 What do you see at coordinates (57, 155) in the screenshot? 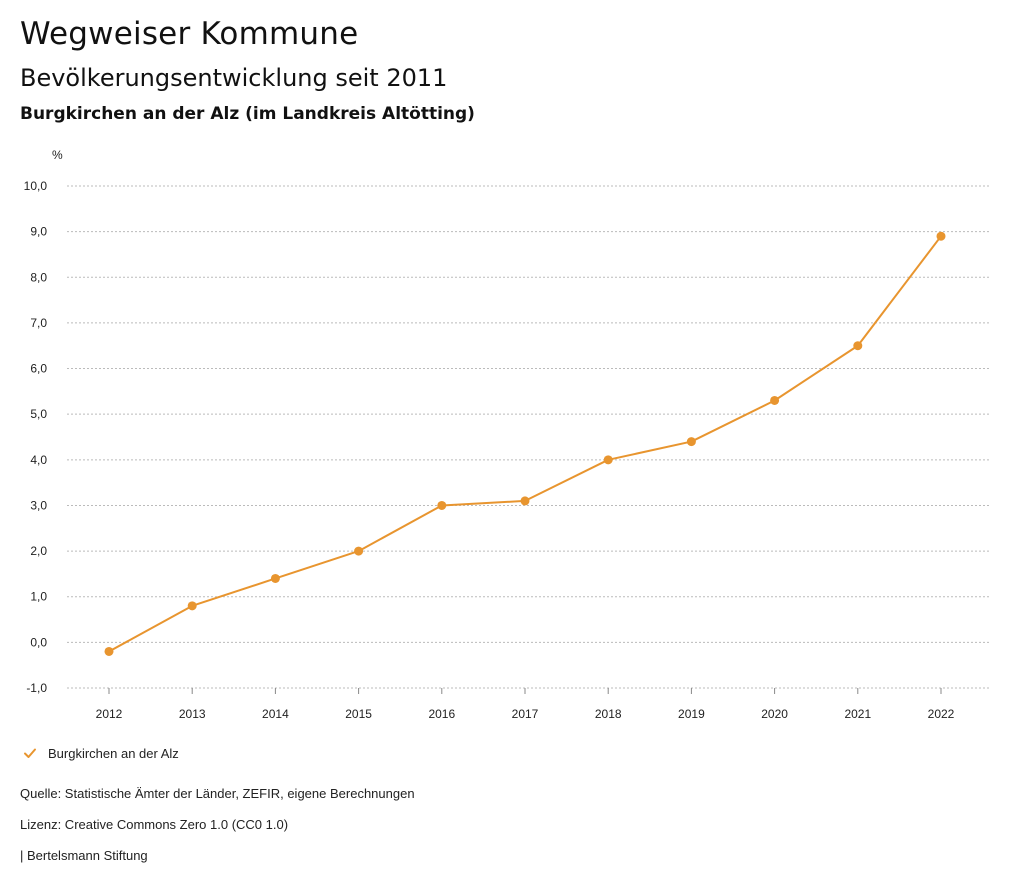
I see `y-unit-label: %` at bounding box center [57, 155].